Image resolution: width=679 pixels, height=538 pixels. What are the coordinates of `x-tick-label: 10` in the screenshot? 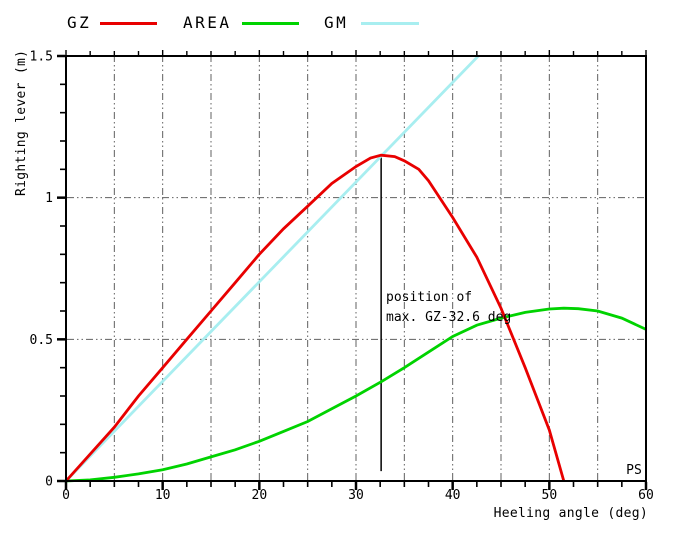 It's located at (163, 495).